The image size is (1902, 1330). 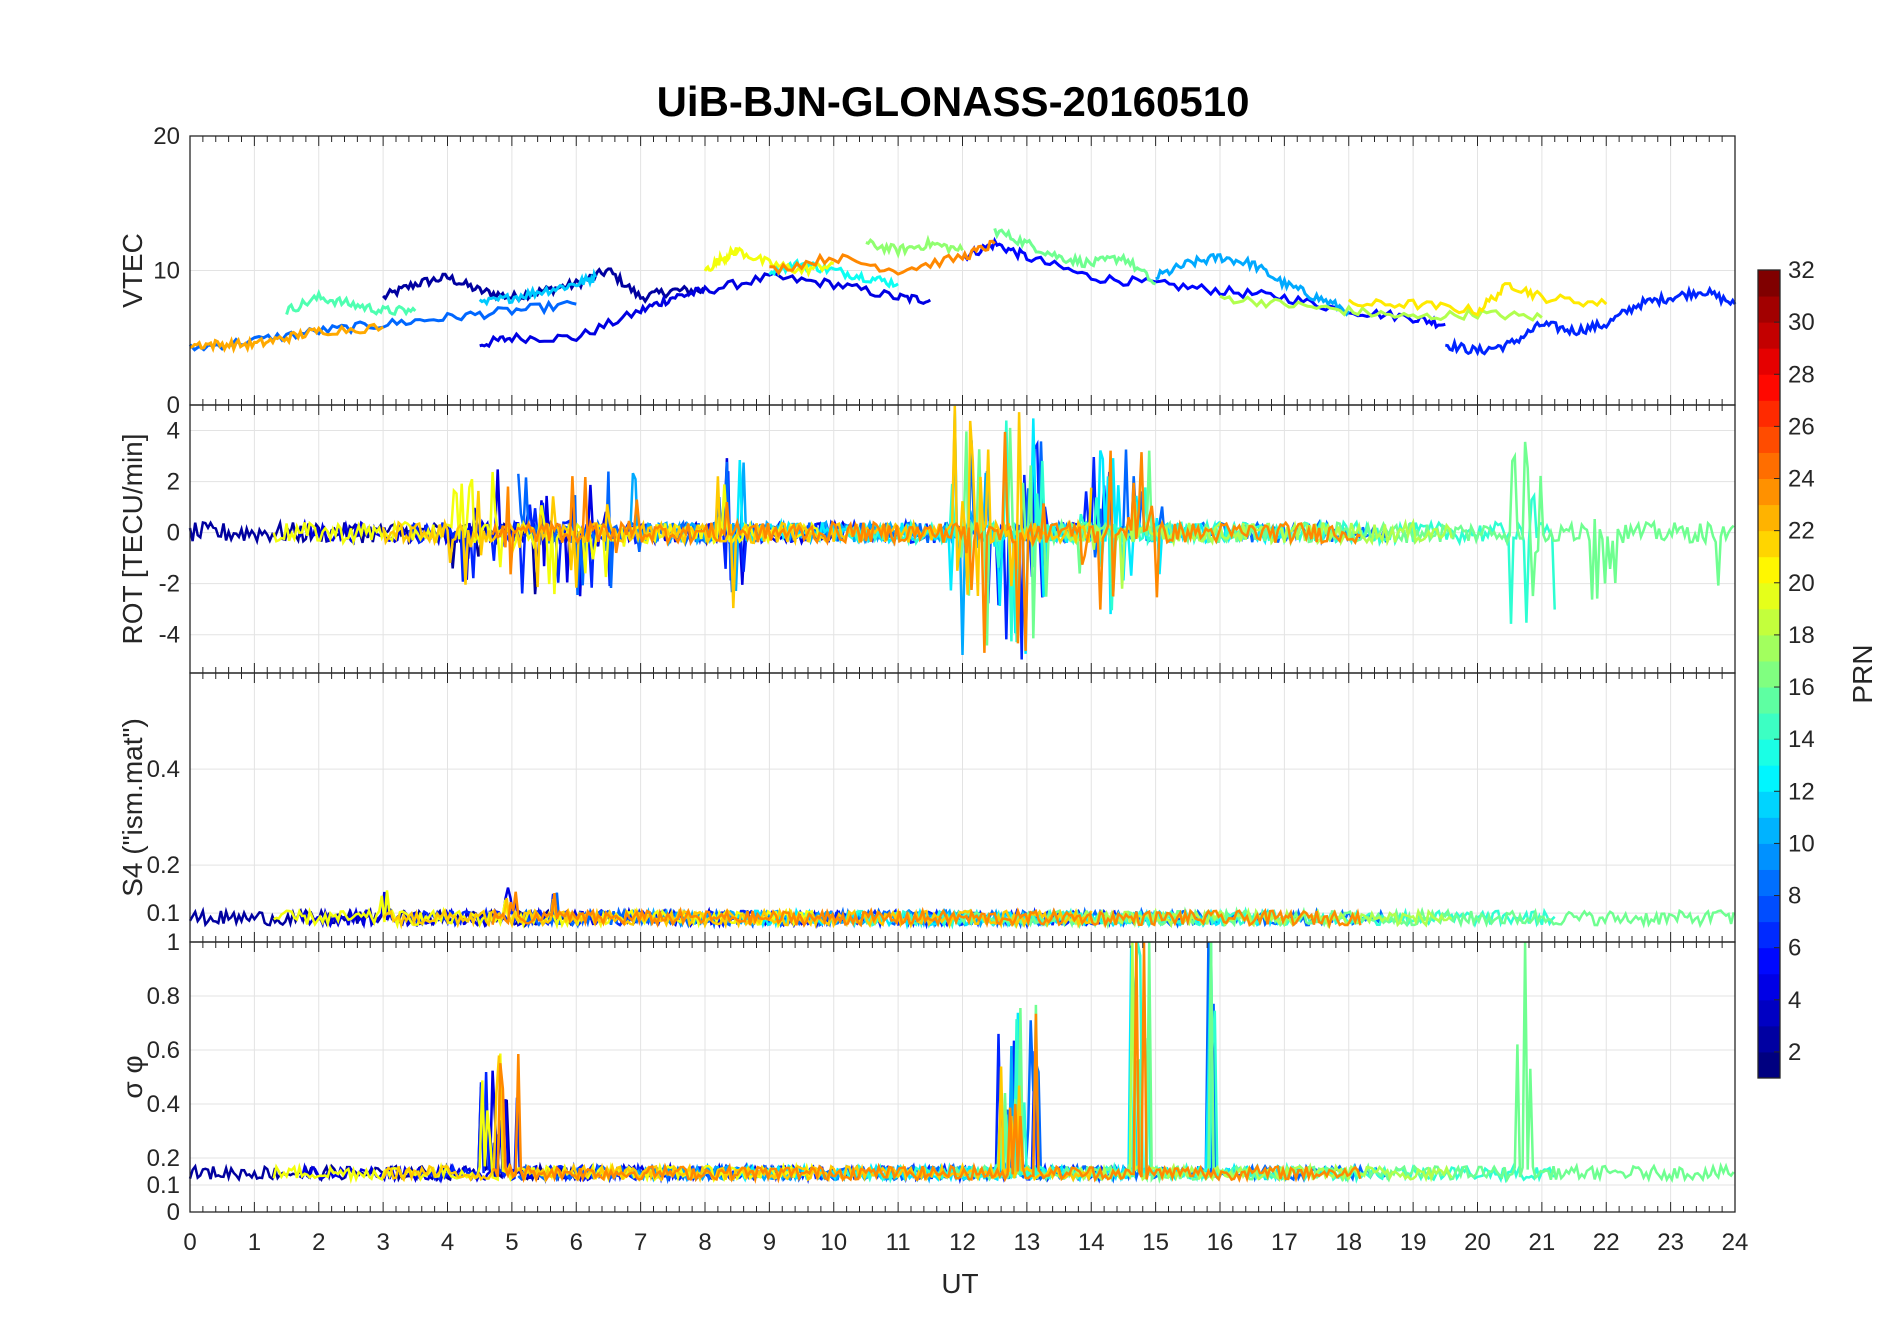 I want to click on x-tick-label: 13, so click(x=1027, y=1242).